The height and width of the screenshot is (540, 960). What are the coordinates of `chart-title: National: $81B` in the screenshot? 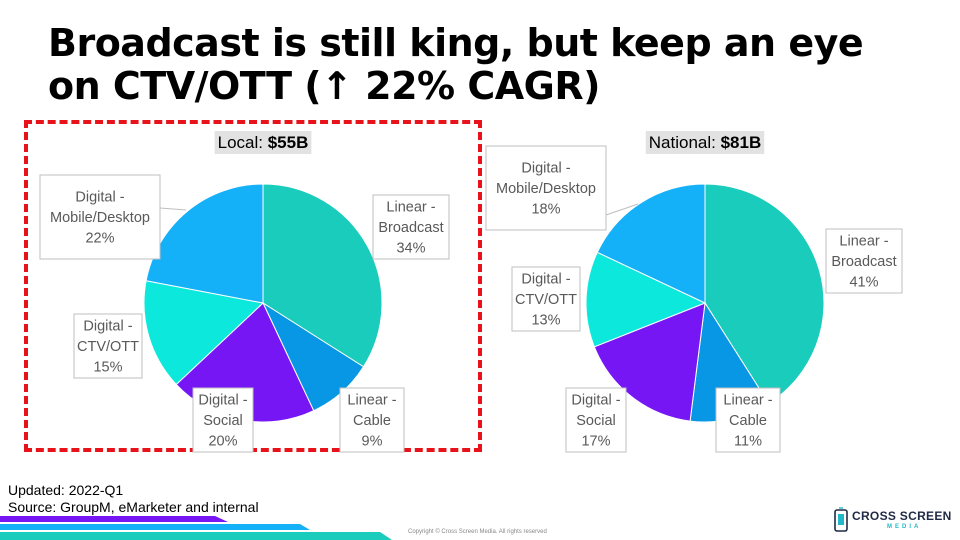 It's located at (705, 142).